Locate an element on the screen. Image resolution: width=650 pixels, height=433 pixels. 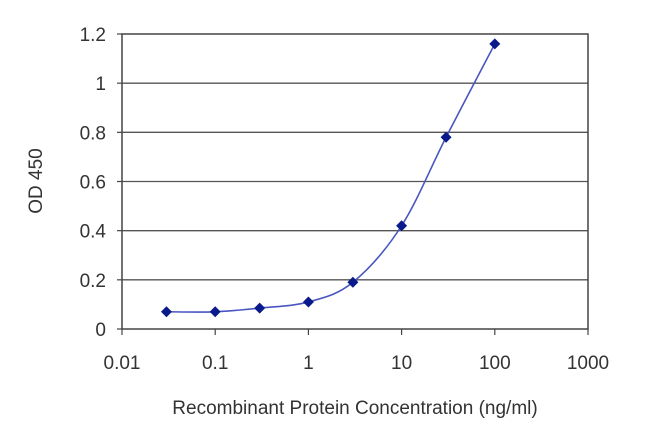
x-tick-label: 1 is located at coordinates (308, 363).